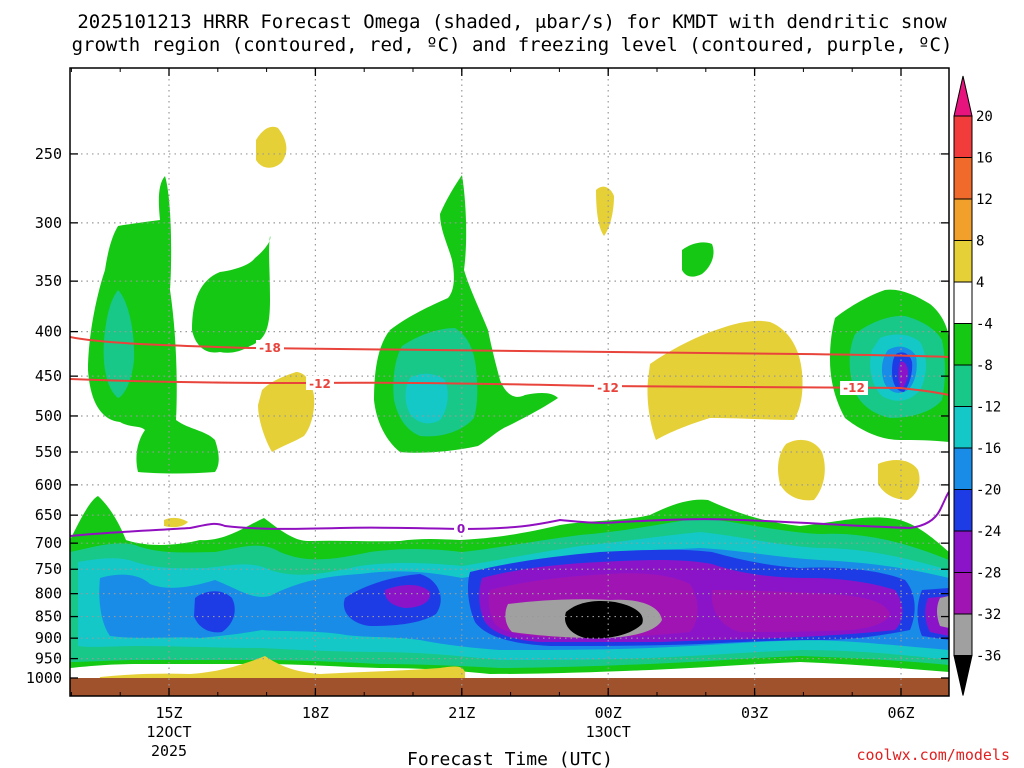  Describe the element at coordinates (315, 713) in the screenshot. I see `x-tick-label: 18Z` at that location.